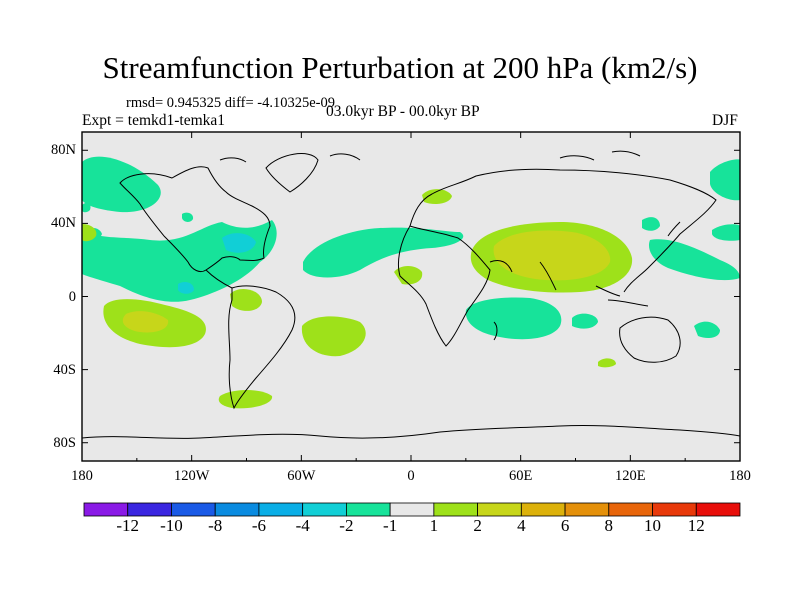 This screenshot has height=600, width=800. What do you see at coordinates (72, 296) in the screenshot?
I see `lat-tick-label: 0` at bounding box center [72, 296].